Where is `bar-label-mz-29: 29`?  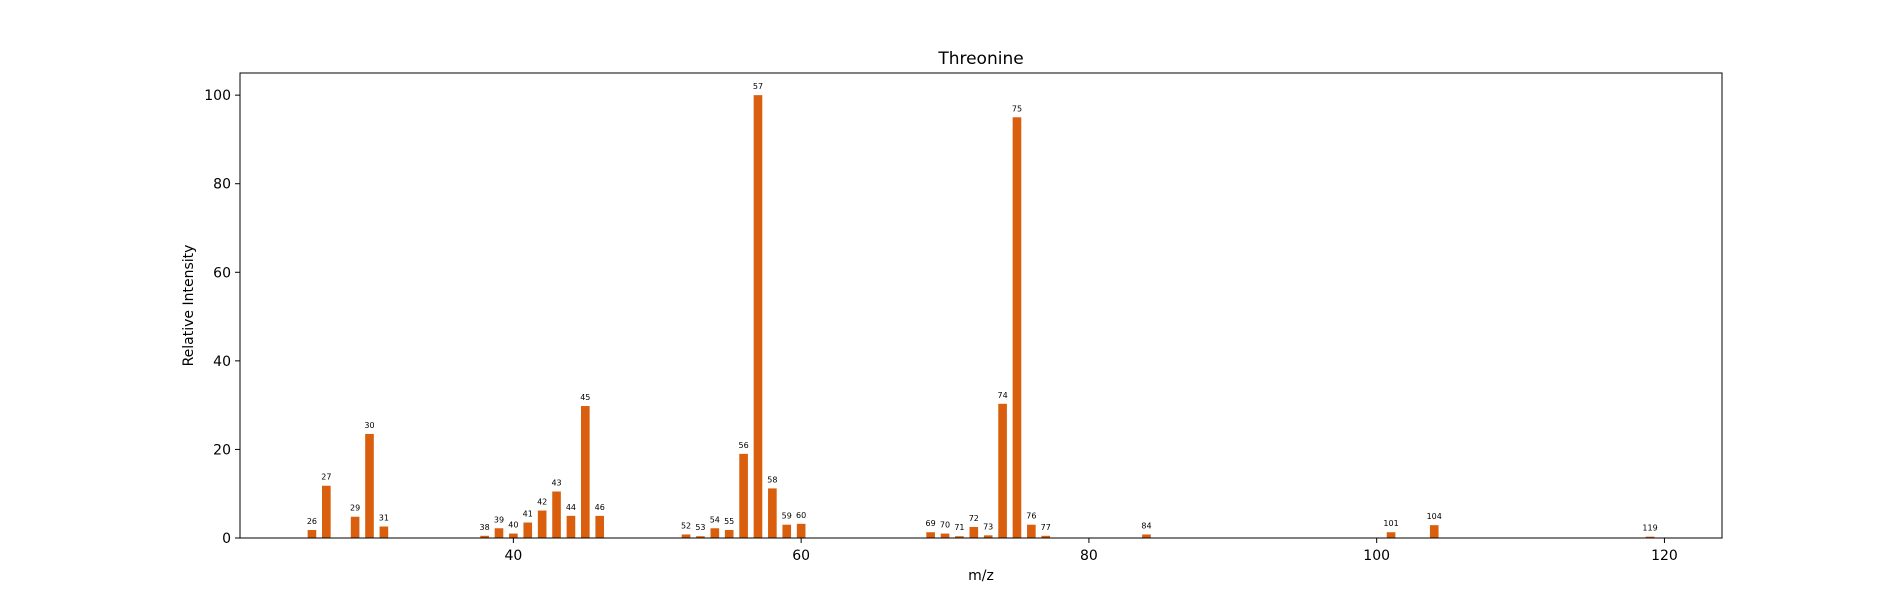 bar-label-mz-29: 29 is located at coordinates (355, 508).